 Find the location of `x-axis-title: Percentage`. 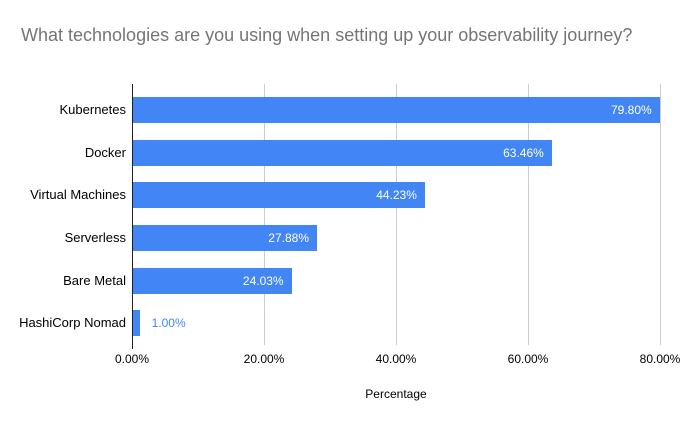

x-axis-title: Percentage is located at coordinates (396, 394).